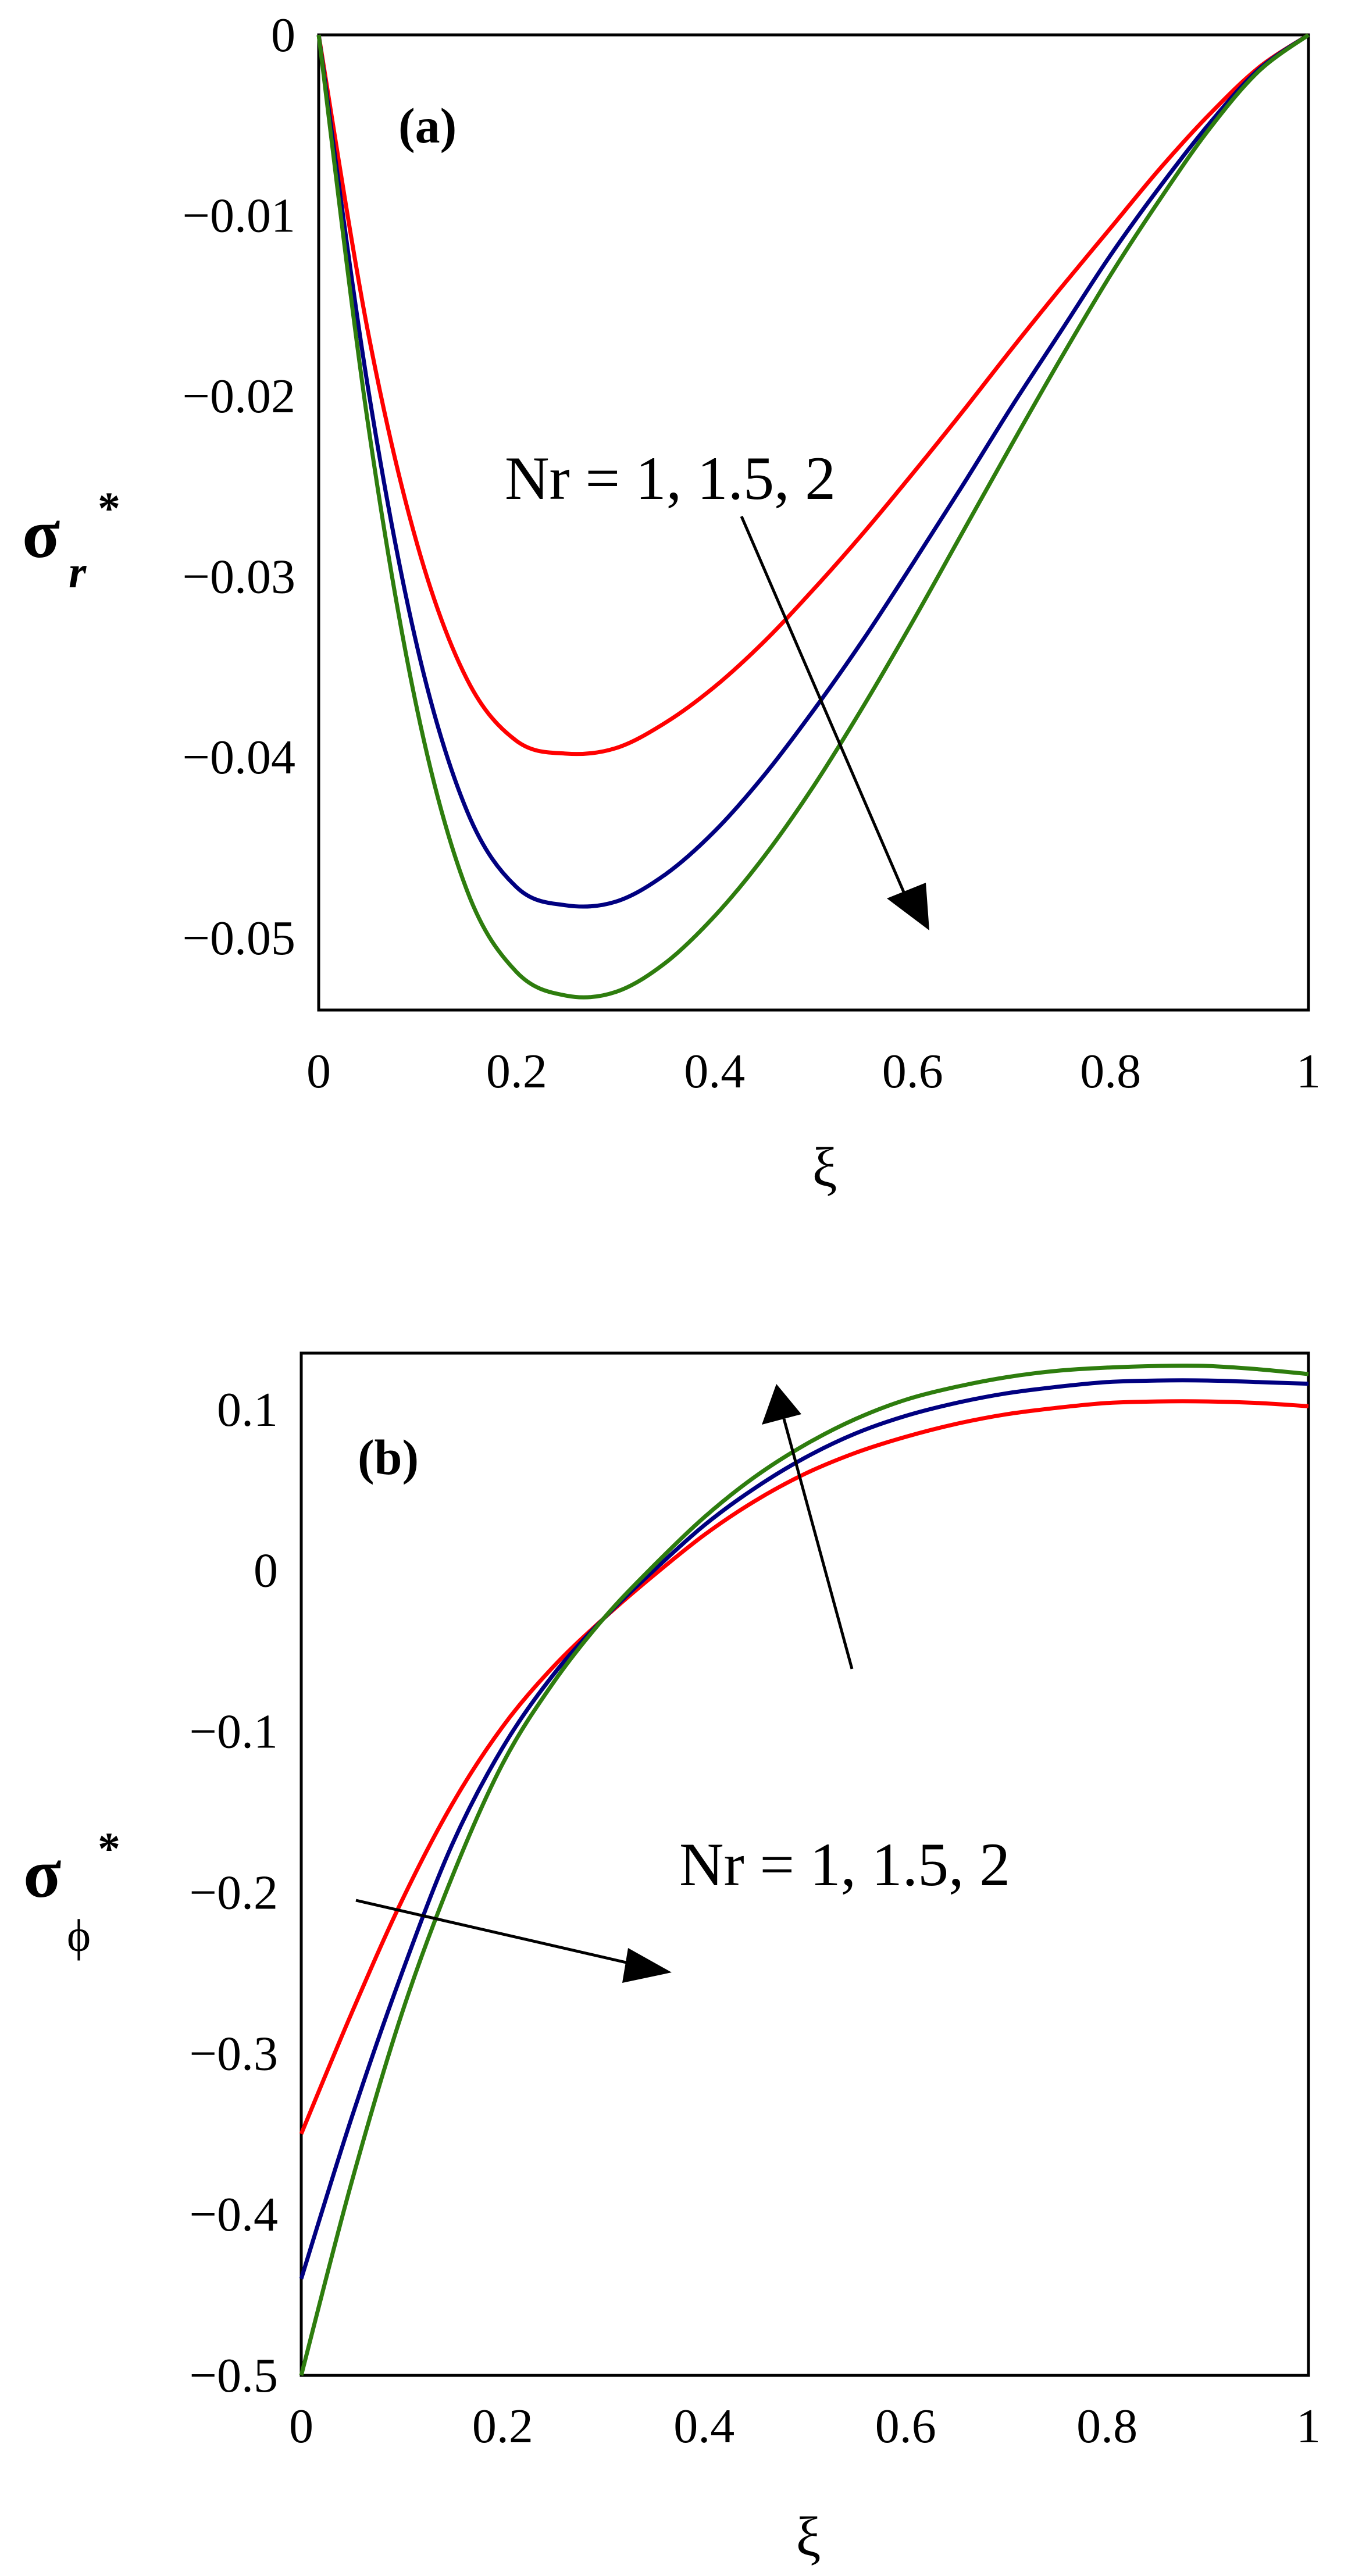 The width and height of the screenshot is (1355, 2576). What do you see at coordinates (234, 2376) in the screenshot?
I see `panel-b-y-tick-label: −0.5` at bounding box center [234, 2376].